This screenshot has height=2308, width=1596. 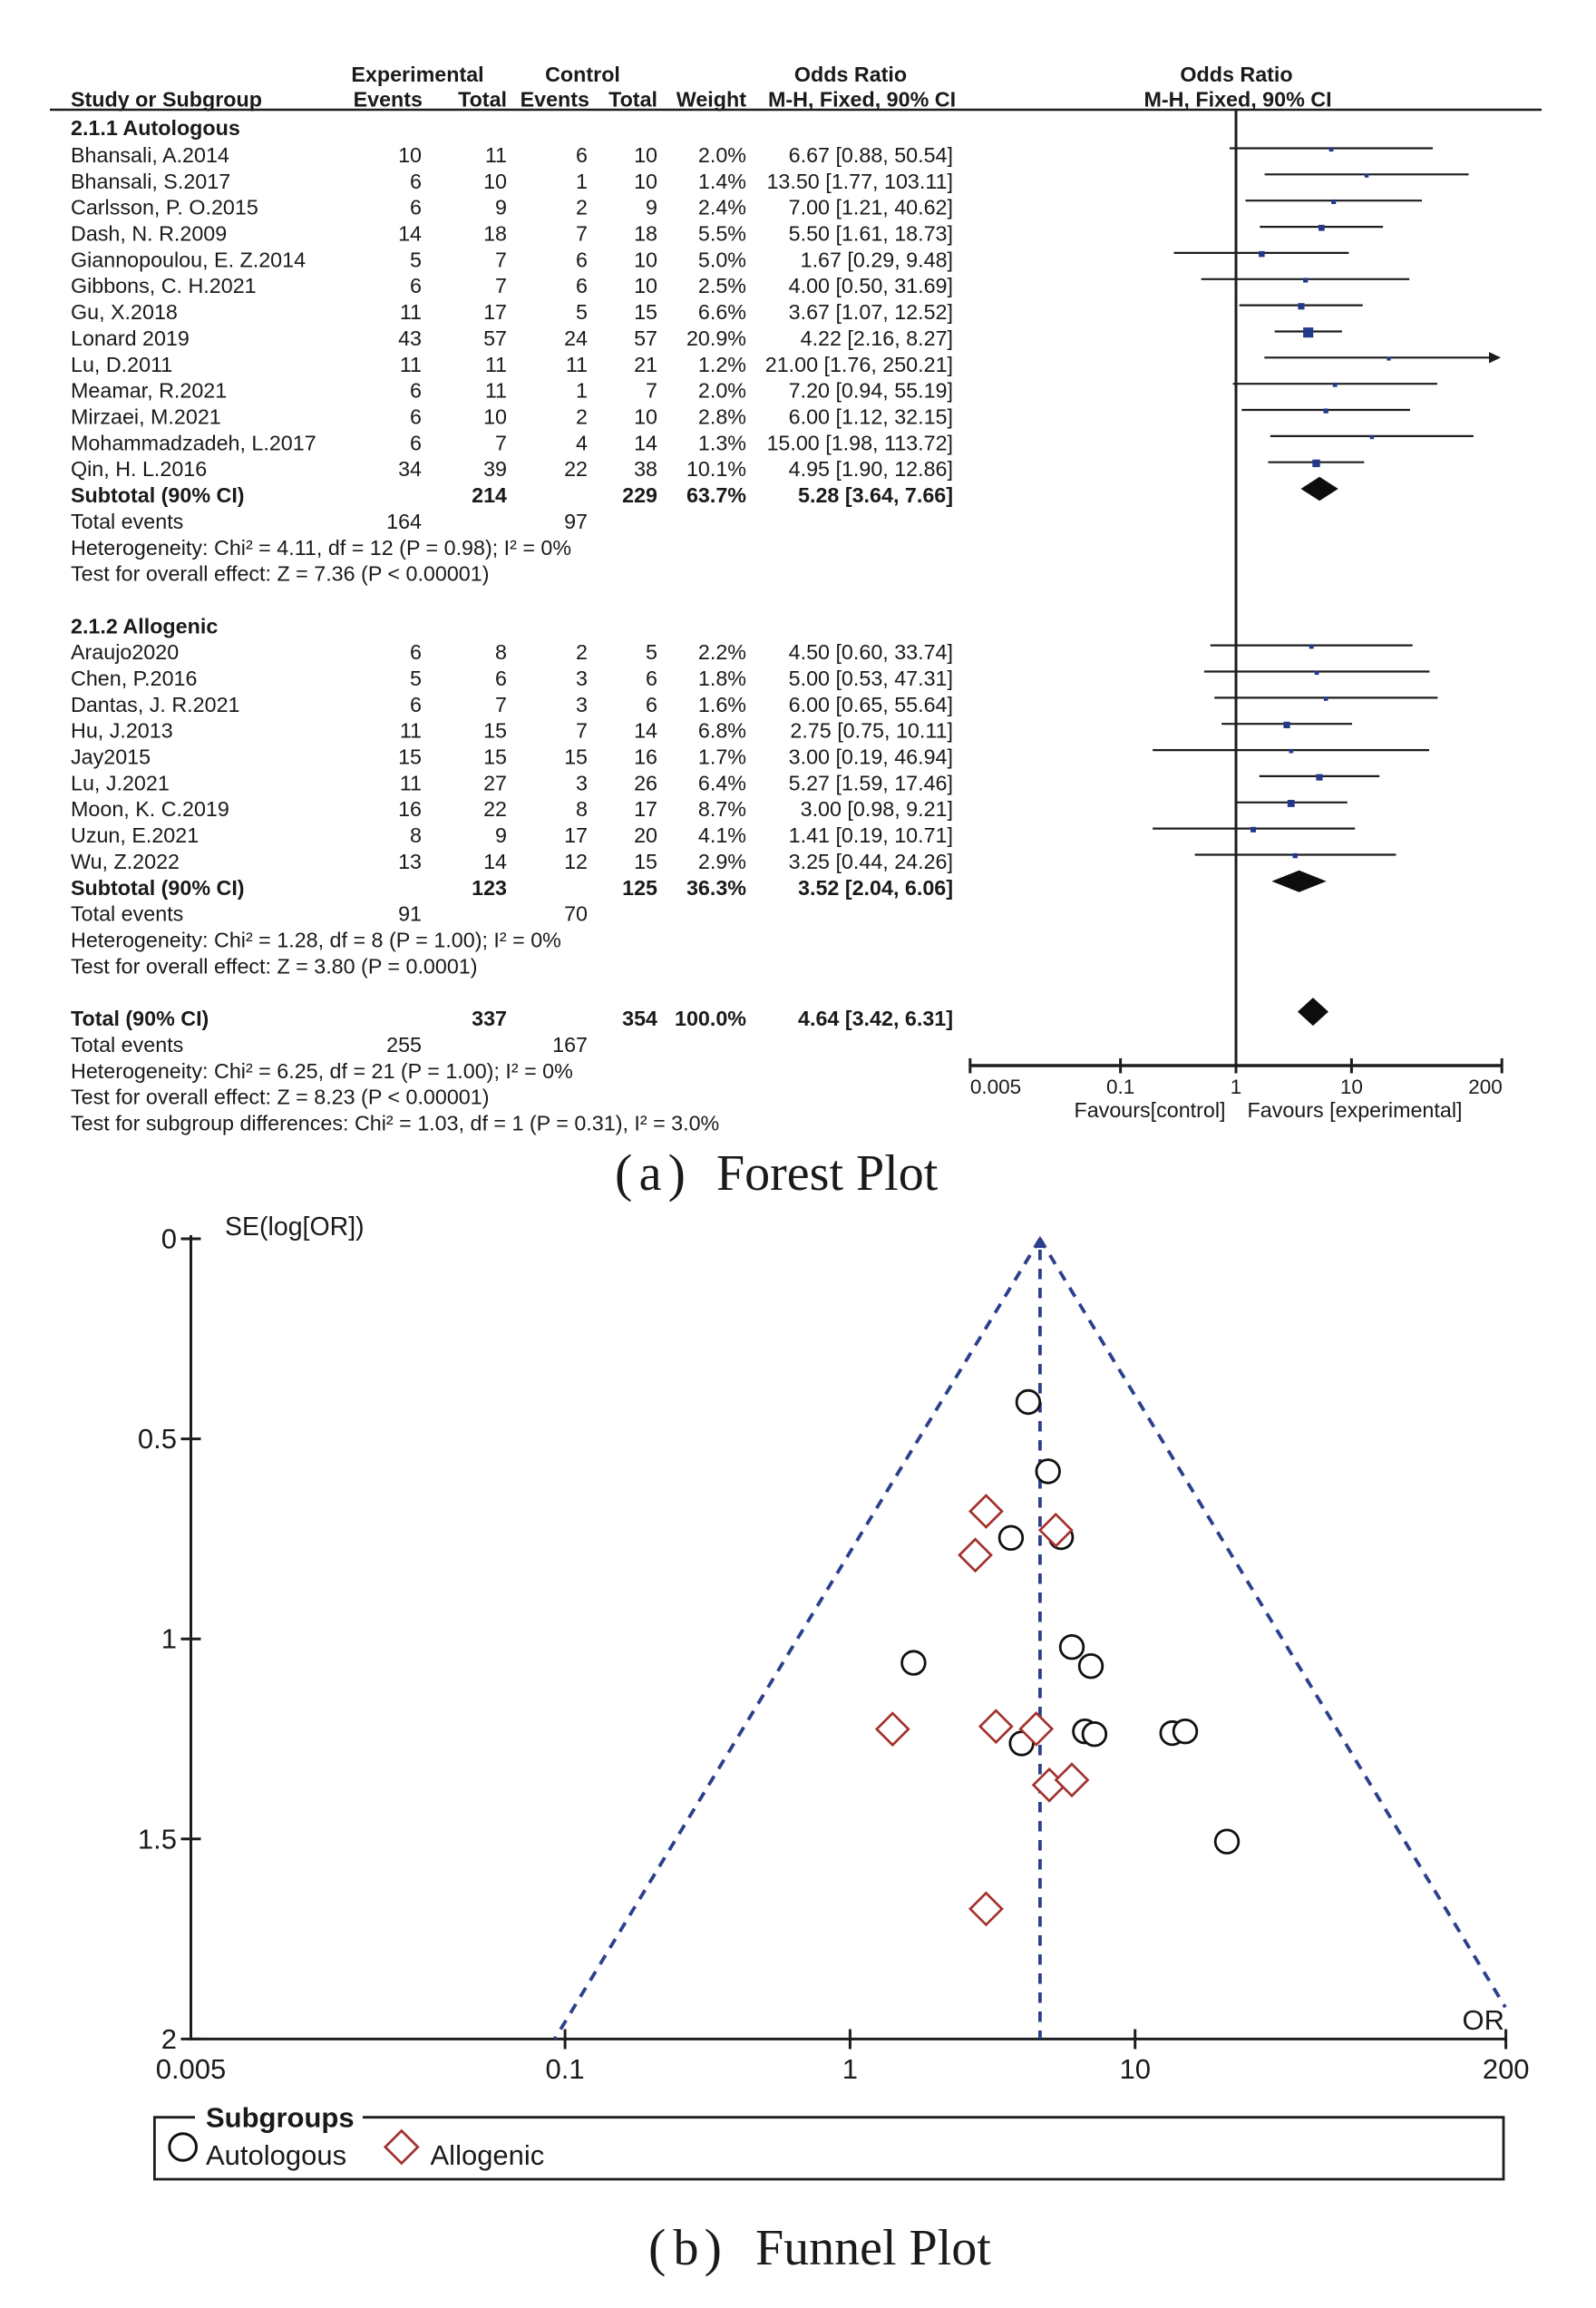 I want to click on svg-text: 3.00 [0.19, 46.94], so click(x=871, y=757).